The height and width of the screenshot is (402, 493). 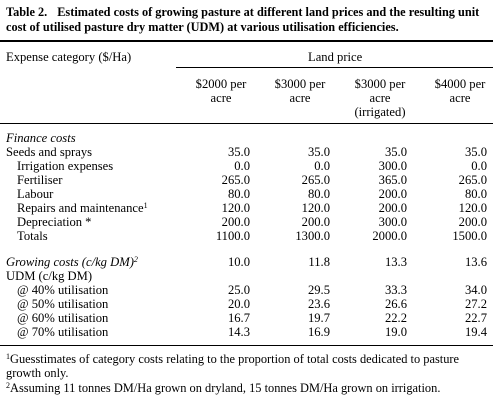 What do you see at coordinates (380, 84) in the screenshot?
I see `column-header-3-line-1: $3000 per` at bounding box center [380, 84].